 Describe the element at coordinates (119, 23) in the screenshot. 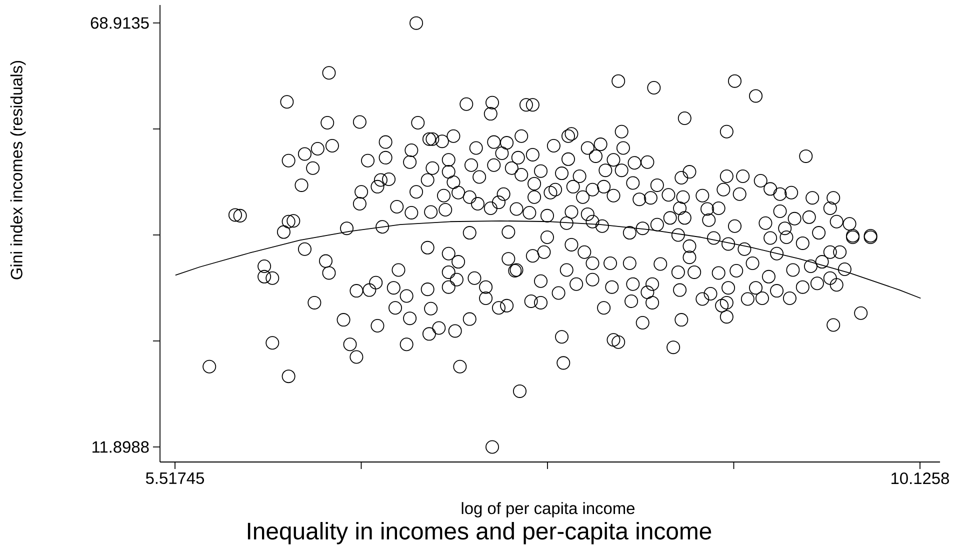

I see `y-tick-label: 68.9135` at that location.